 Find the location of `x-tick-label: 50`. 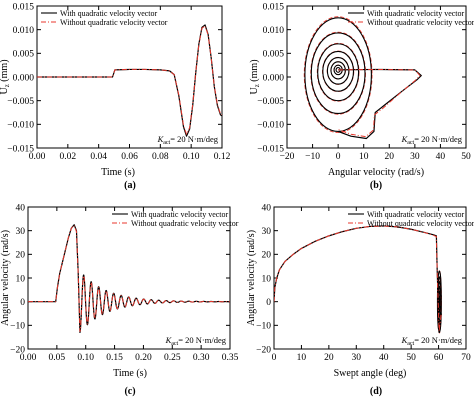

x-tick-label: 50 is located at coordinates (411, 358).